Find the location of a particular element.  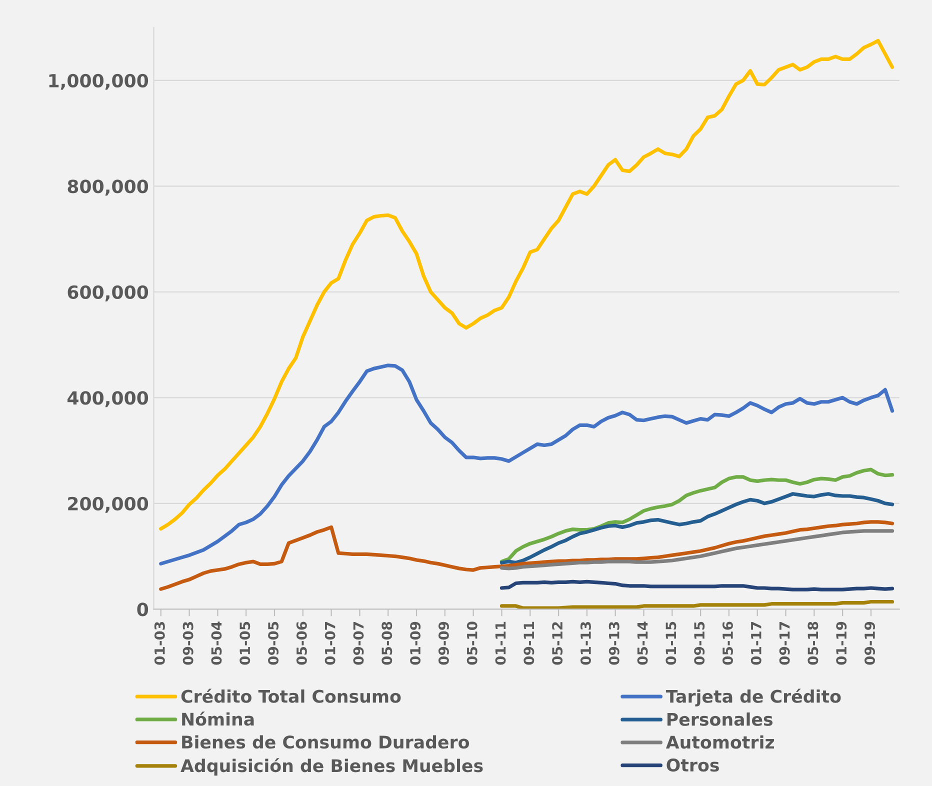

x-tick-label: 05-12 is located at coordinates (557, 643).